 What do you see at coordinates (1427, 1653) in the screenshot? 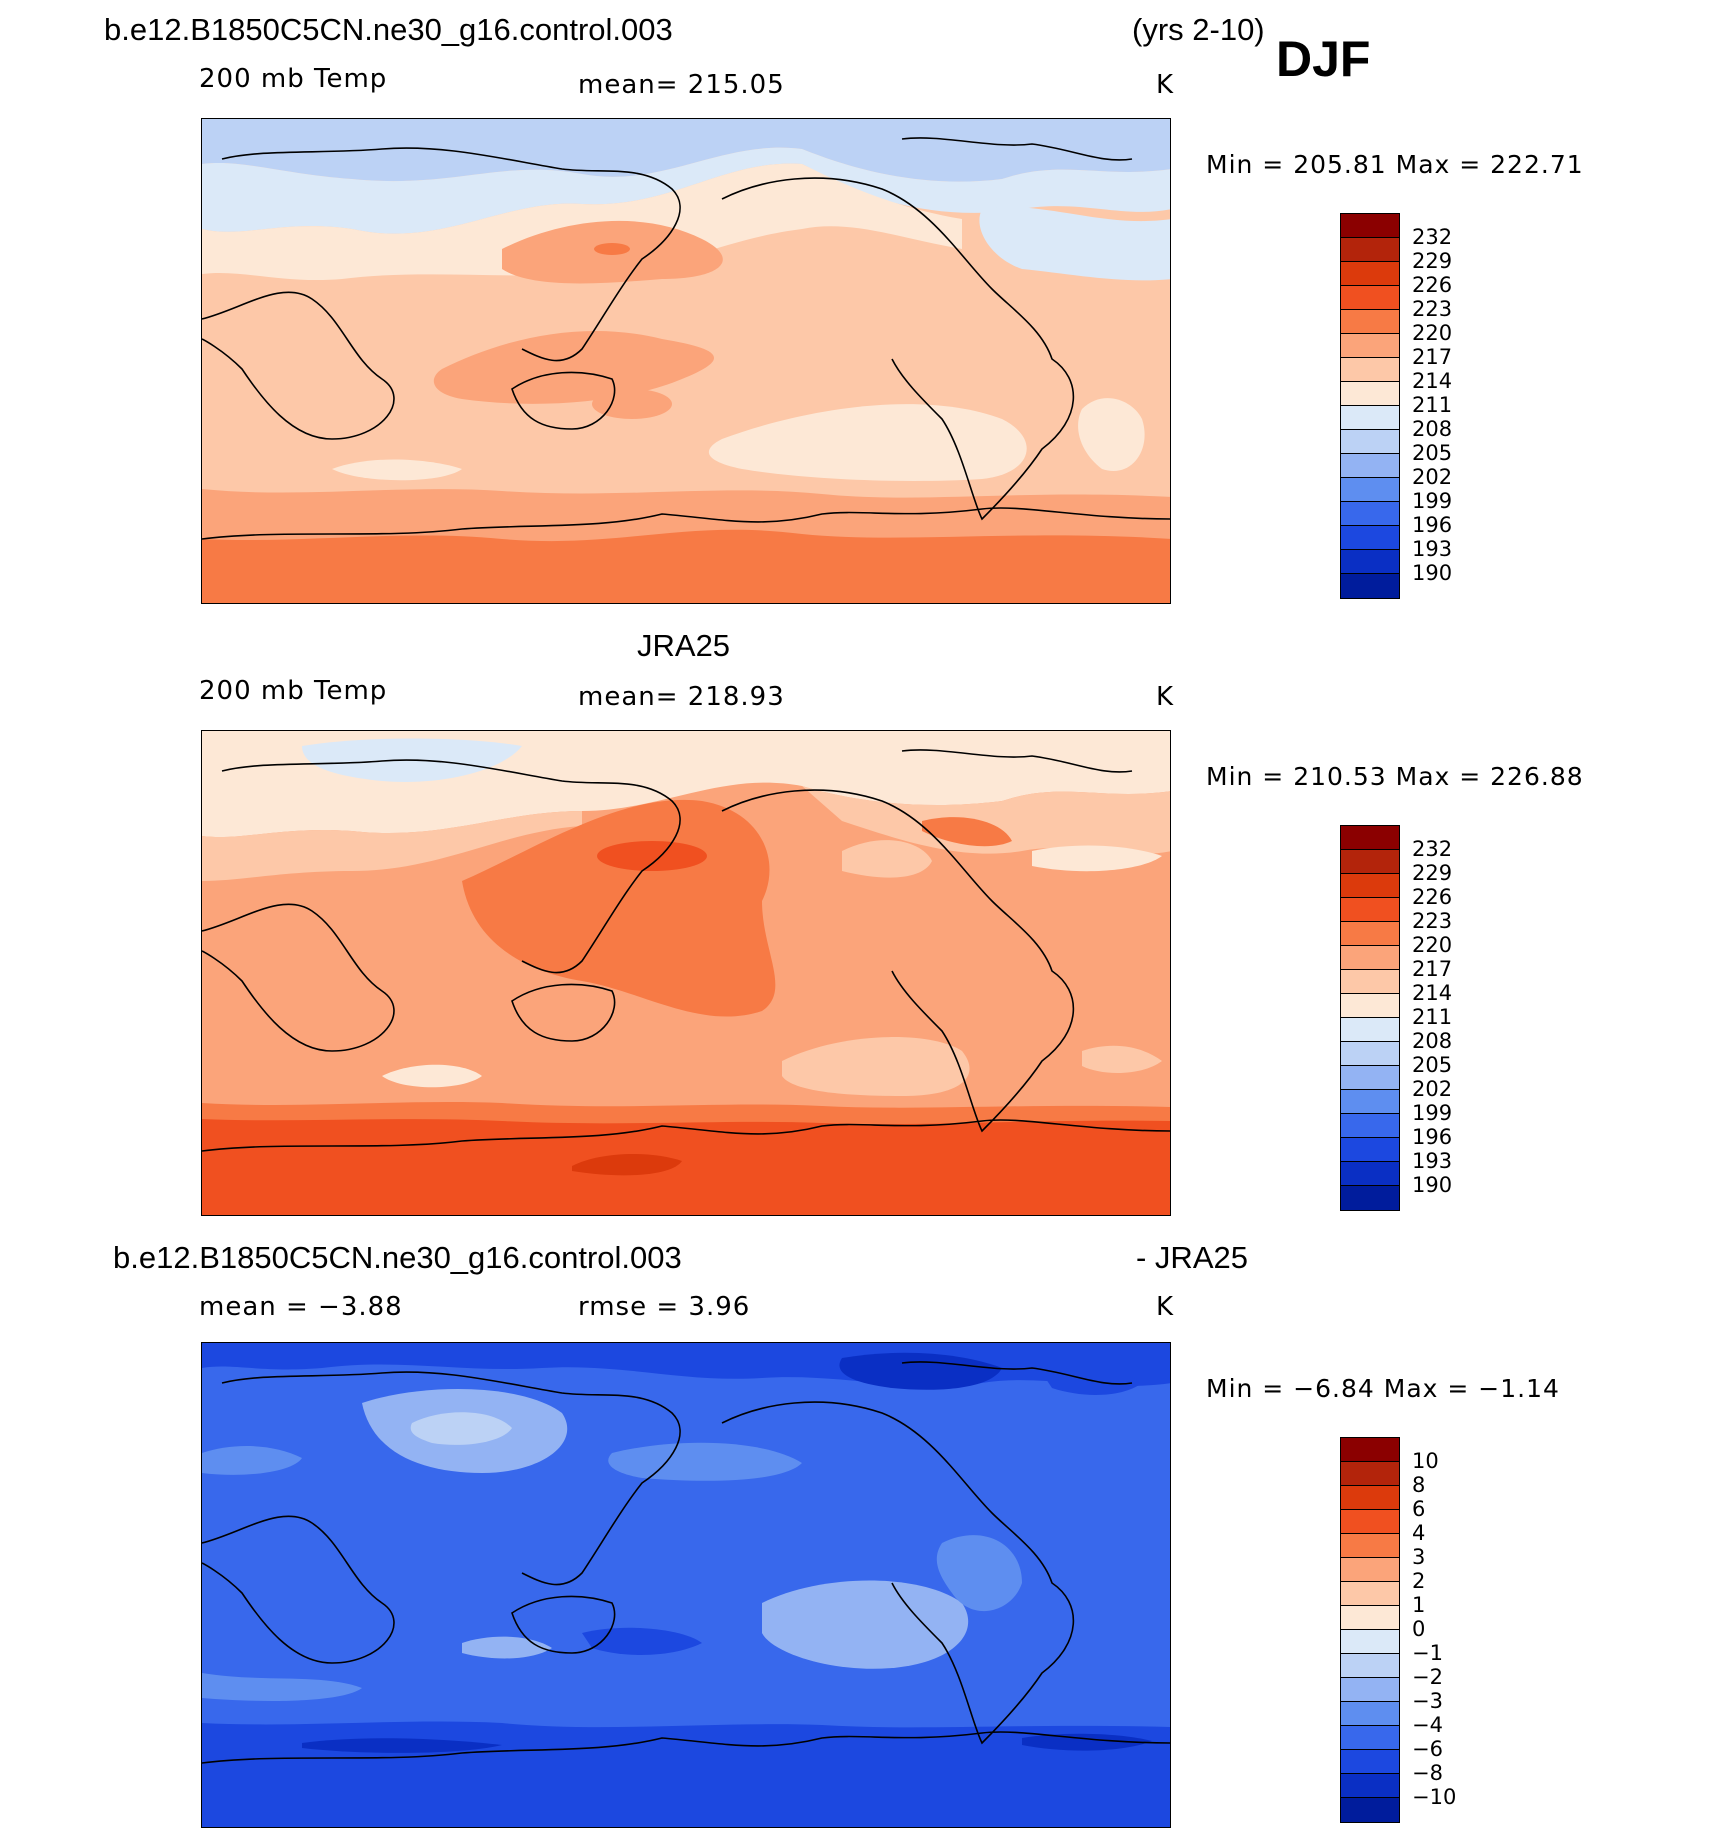
I see `cbar-label: −1` at bounding box center [1427, 1653].